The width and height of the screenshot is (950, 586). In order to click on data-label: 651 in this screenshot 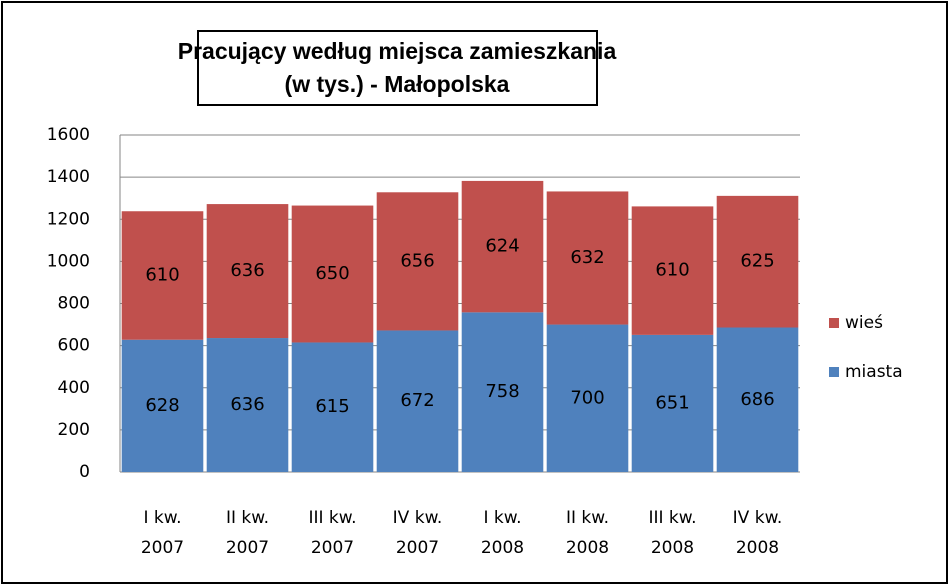, I will do `click(672, 402)`.